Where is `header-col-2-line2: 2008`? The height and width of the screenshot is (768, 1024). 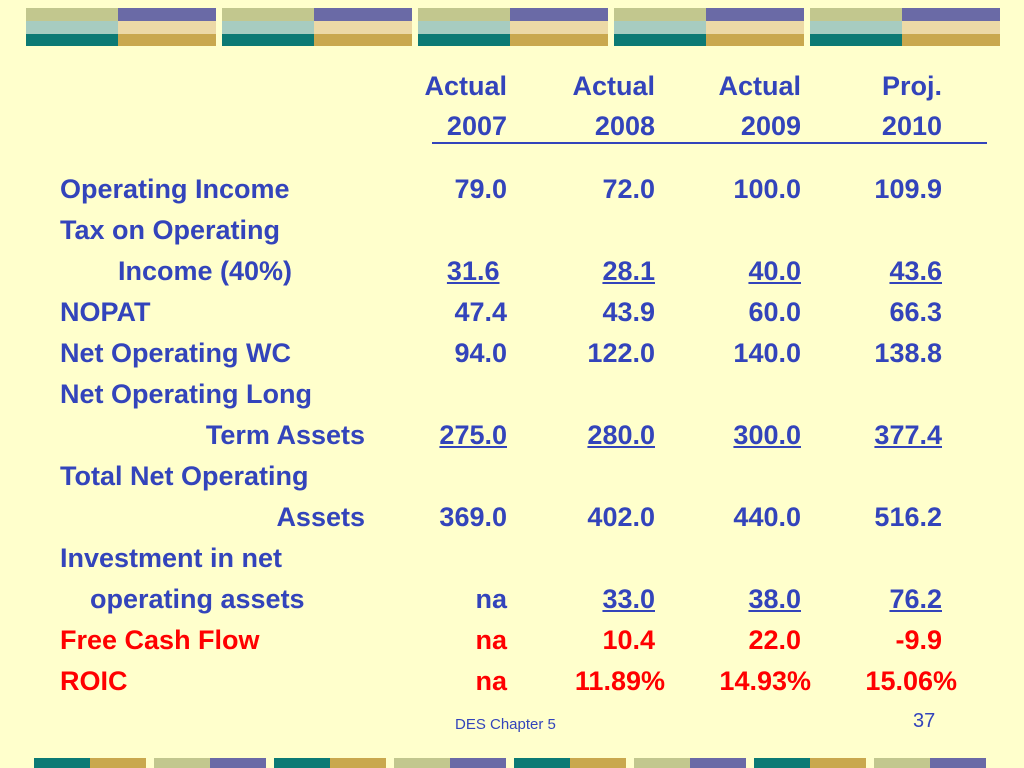
header-col-2-line2: 2008 is located at coordinates (624, 126).